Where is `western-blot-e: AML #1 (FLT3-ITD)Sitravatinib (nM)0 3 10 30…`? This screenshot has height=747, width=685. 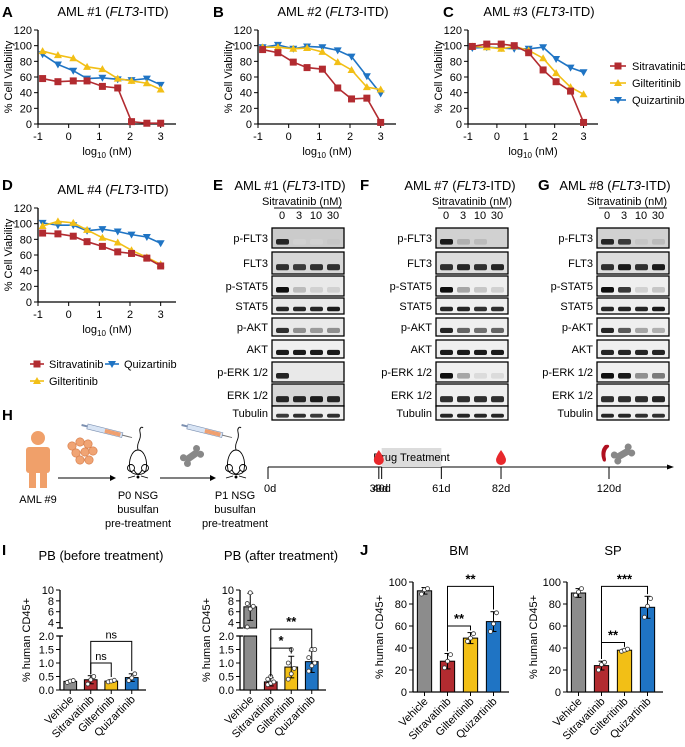 western-blot-e: AML #1 (FLT3-ITD)Sitravatinib (nM)0 3 10 30… is located at coordinates (281, 299).